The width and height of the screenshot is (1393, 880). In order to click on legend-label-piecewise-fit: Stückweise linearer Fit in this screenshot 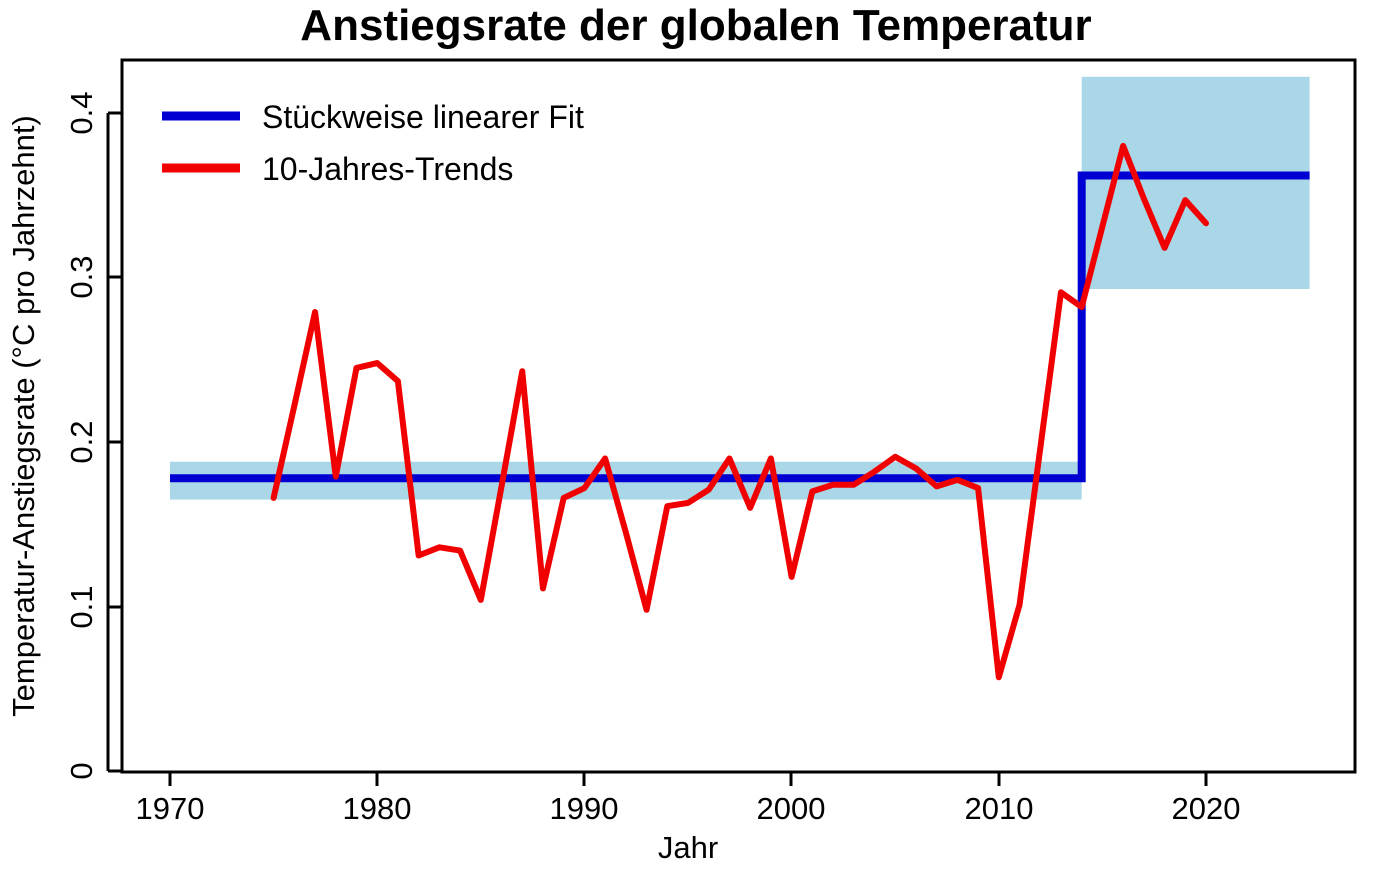, I will do `click(423, 117)`.